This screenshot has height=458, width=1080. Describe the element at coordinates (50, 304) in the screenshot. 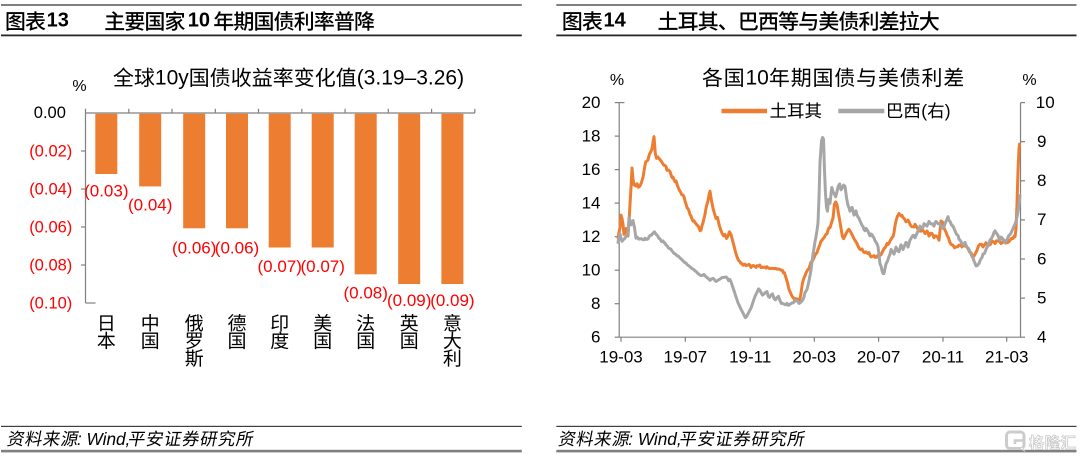

I see `svg-text: (0.10)` at that location.